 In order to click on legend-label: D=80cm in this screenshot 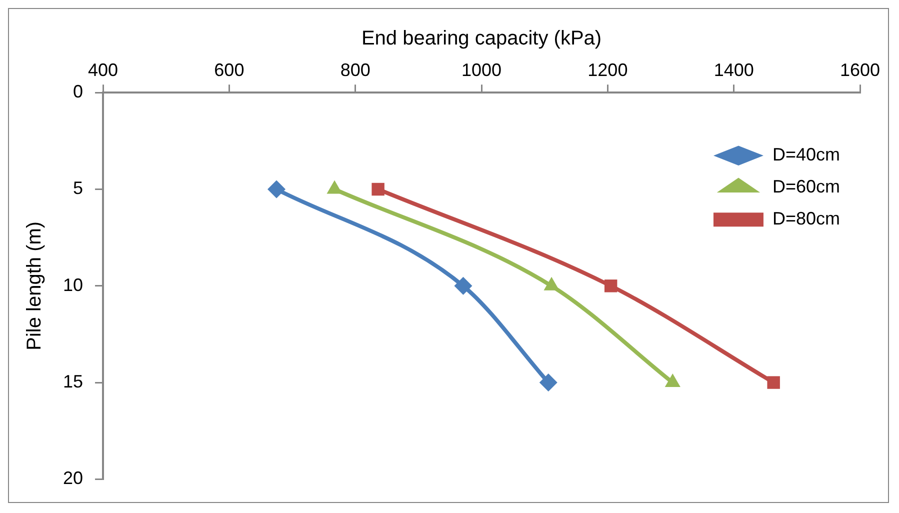, I will do `click(806, 218)`.